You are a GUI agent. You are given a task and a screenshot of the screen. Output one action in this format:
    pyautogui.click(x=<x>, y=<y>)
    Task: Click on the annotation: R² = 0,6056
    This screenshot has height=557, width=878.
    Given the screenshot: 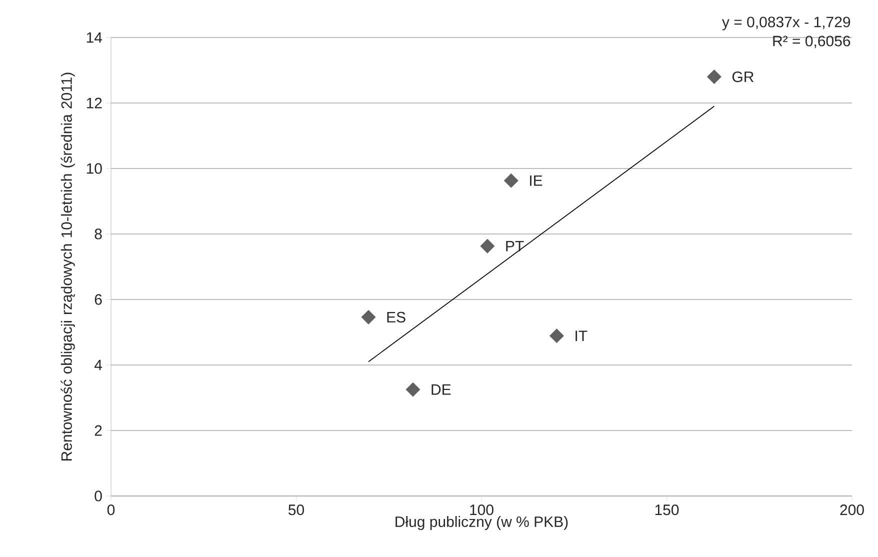 What is the action you would take?
    pyautogui.click(x=811, y=42)
    